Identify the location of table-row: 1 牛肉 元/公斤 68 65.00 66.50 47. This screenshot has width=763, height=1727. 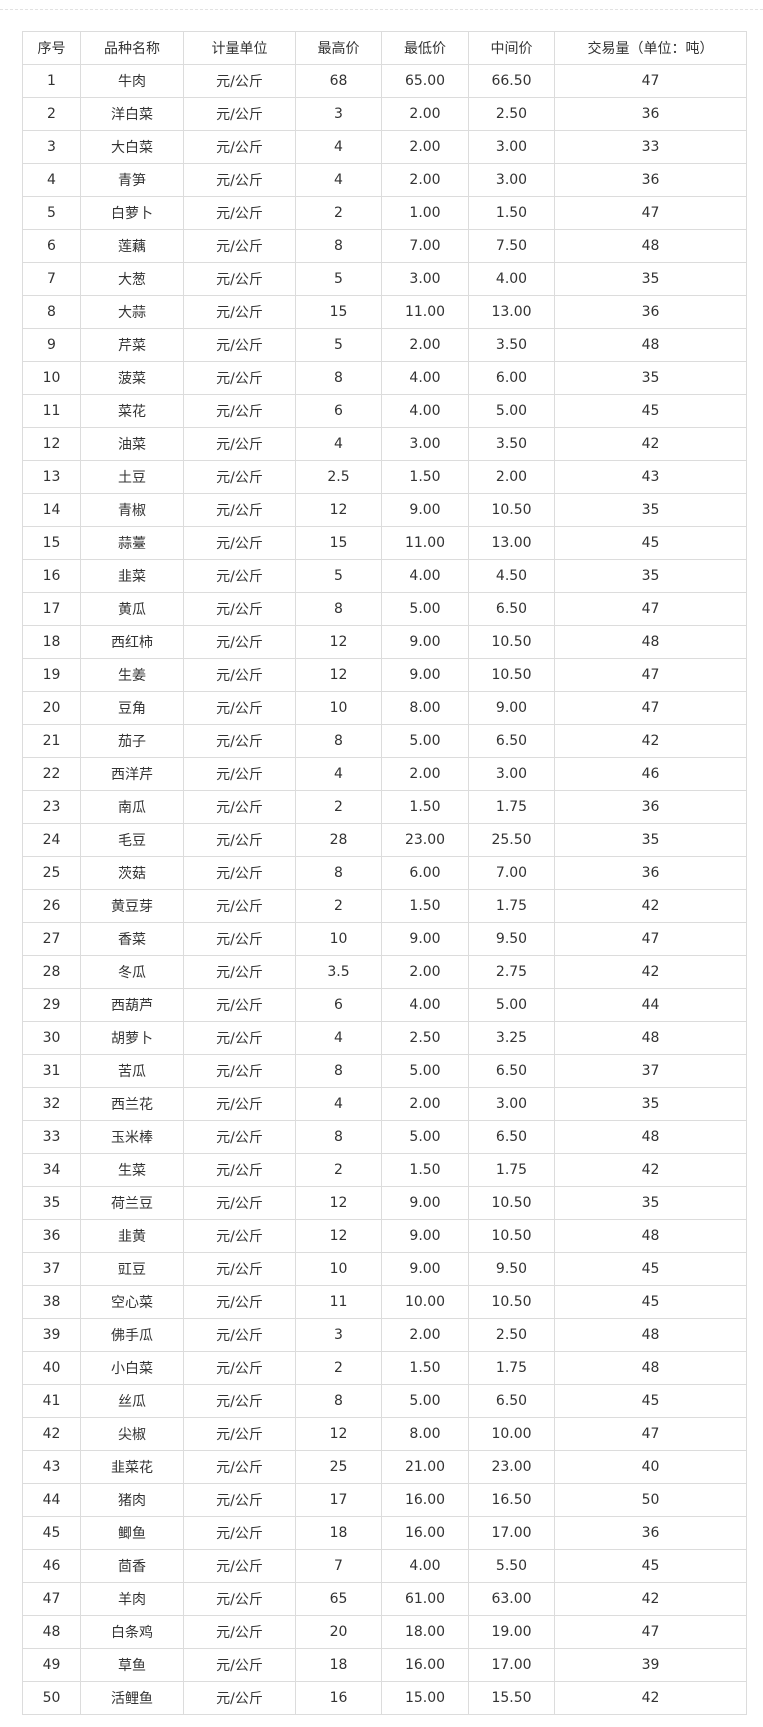
(384, 81).